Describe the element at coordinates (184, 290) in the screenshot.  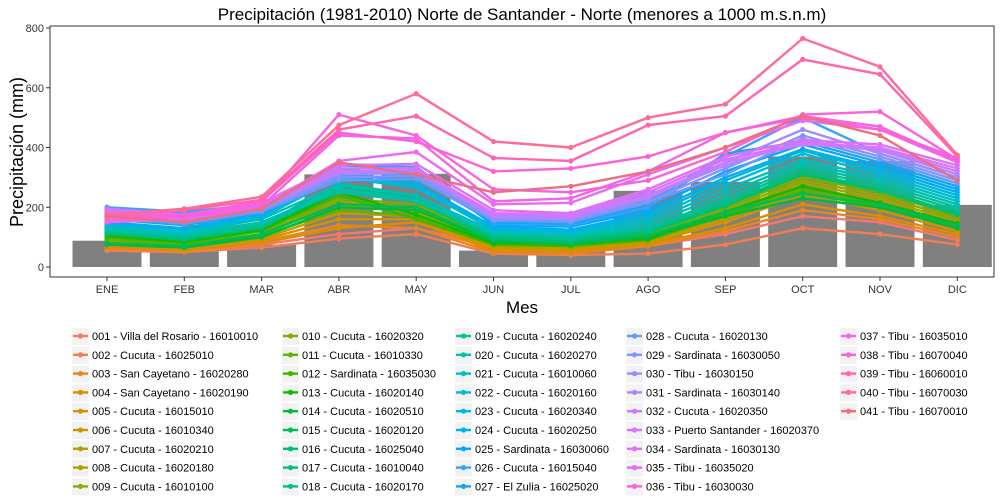
I see `x-tick-label: FEB` at that location.